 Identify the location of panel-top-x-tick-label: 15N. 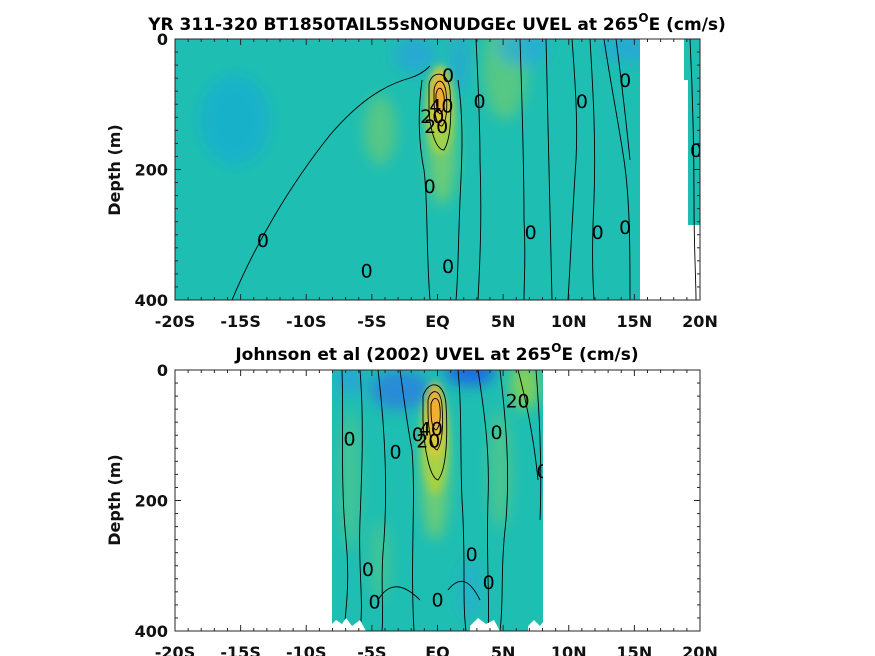
(635, 321).